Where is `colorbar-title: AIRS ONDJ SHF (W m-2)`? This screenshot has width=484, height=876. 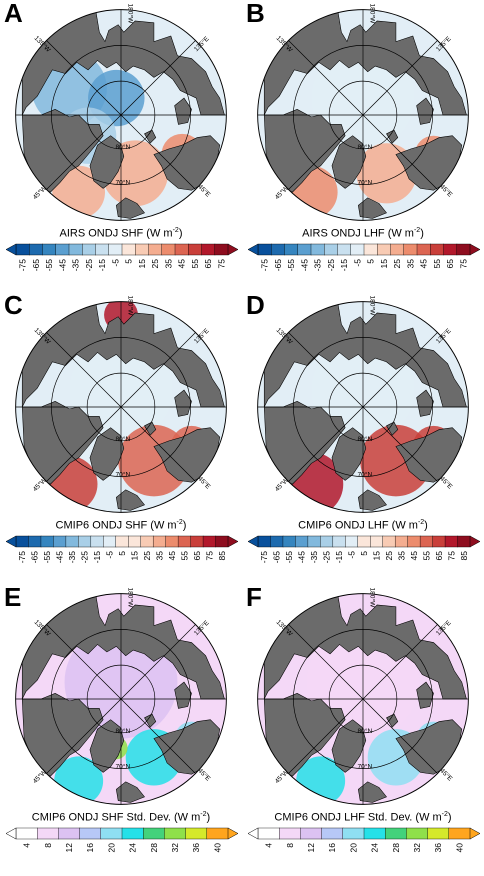 colorbar-title: AIRS ONDJ SHF (W m-2) is located at coordinates (121, 233).